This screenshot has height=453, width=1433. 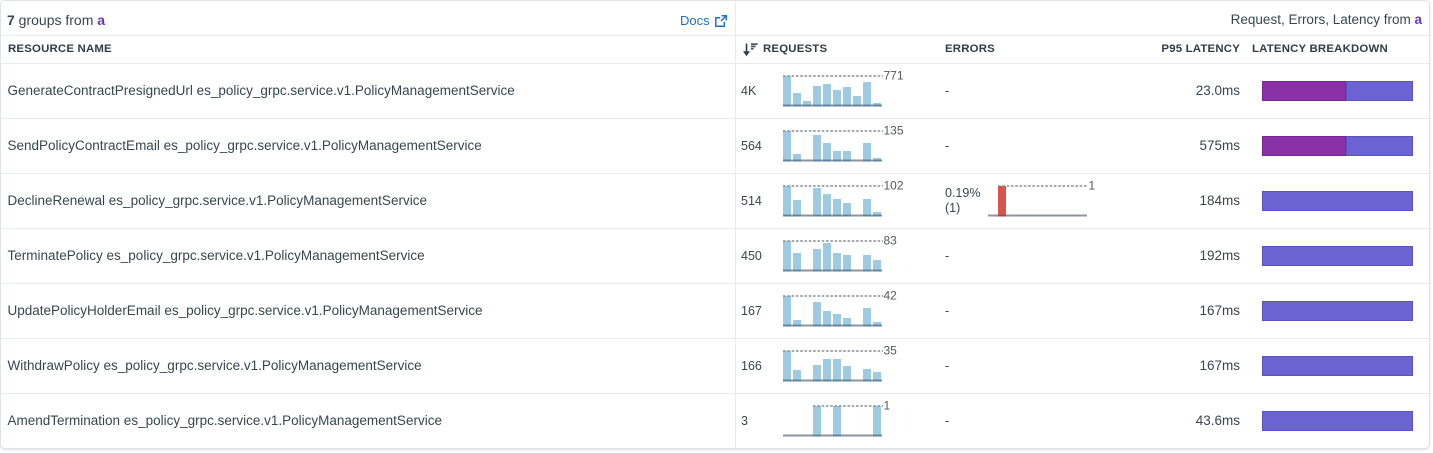 What do you see at coordinates (894, 132) in the screenshot?
I see `svg-text: 135` at bounding box center [894, 132].